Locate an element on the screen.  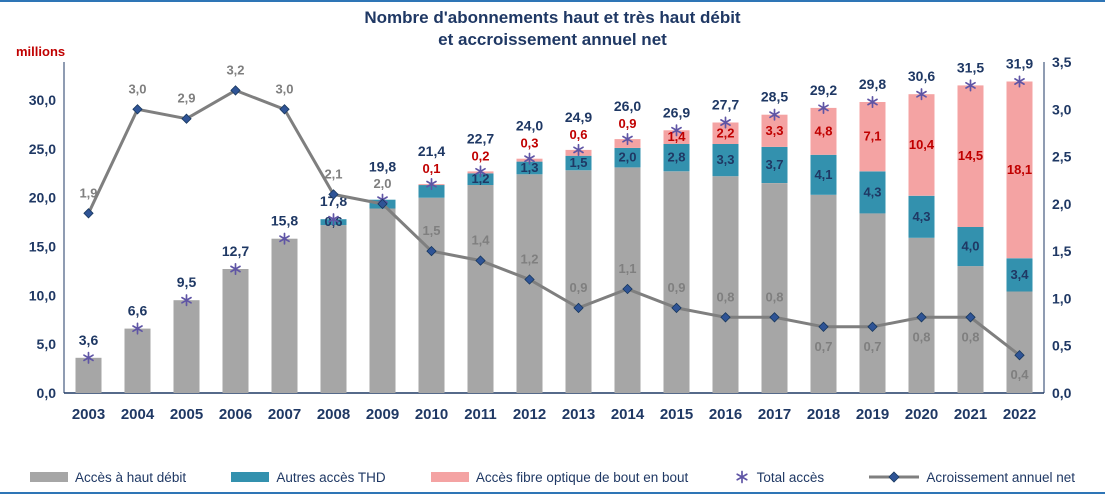
legend-swatch-total-acces is located at coordinates (742, 477).